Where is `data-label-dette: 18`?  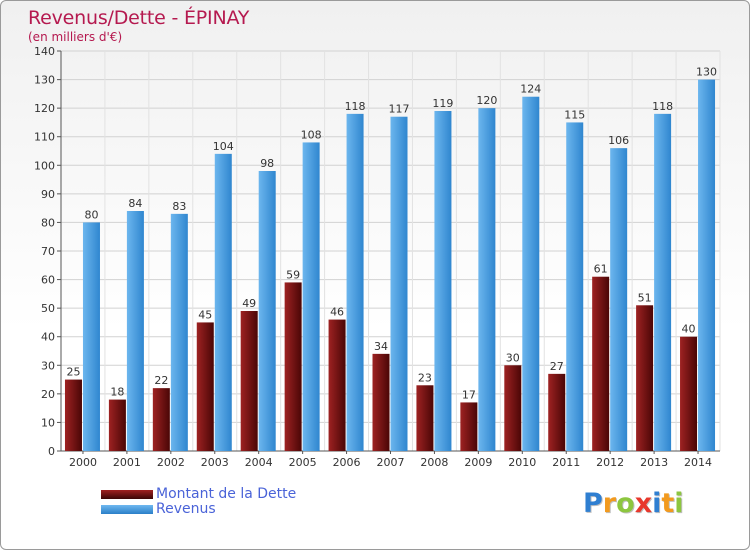 data-label-dette: 18 is located at coordinates (117, 392).